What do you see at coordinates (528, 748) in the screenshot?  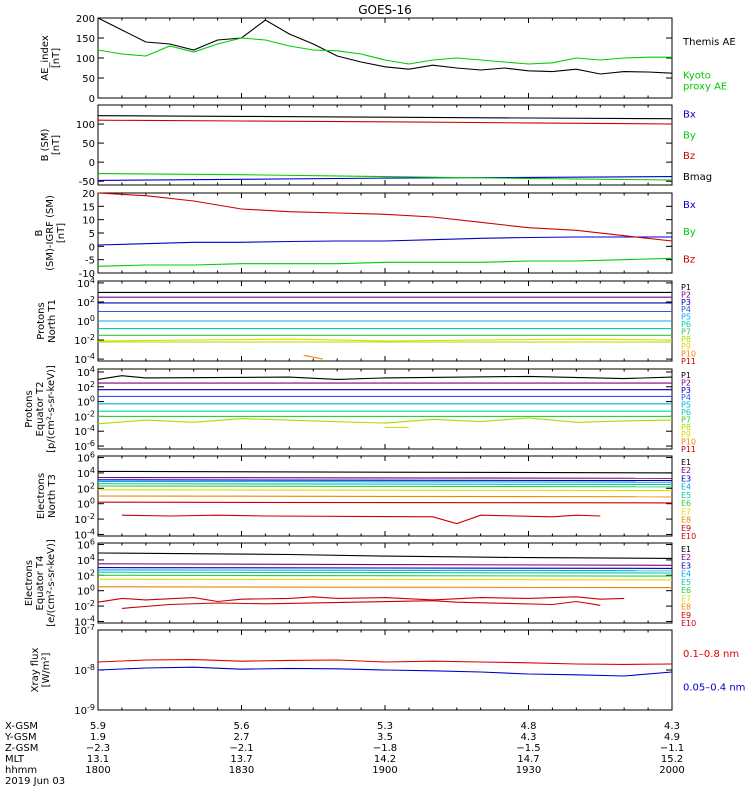 I see `x-axis-row-value: −1.5` at bounding box center [528, 748].